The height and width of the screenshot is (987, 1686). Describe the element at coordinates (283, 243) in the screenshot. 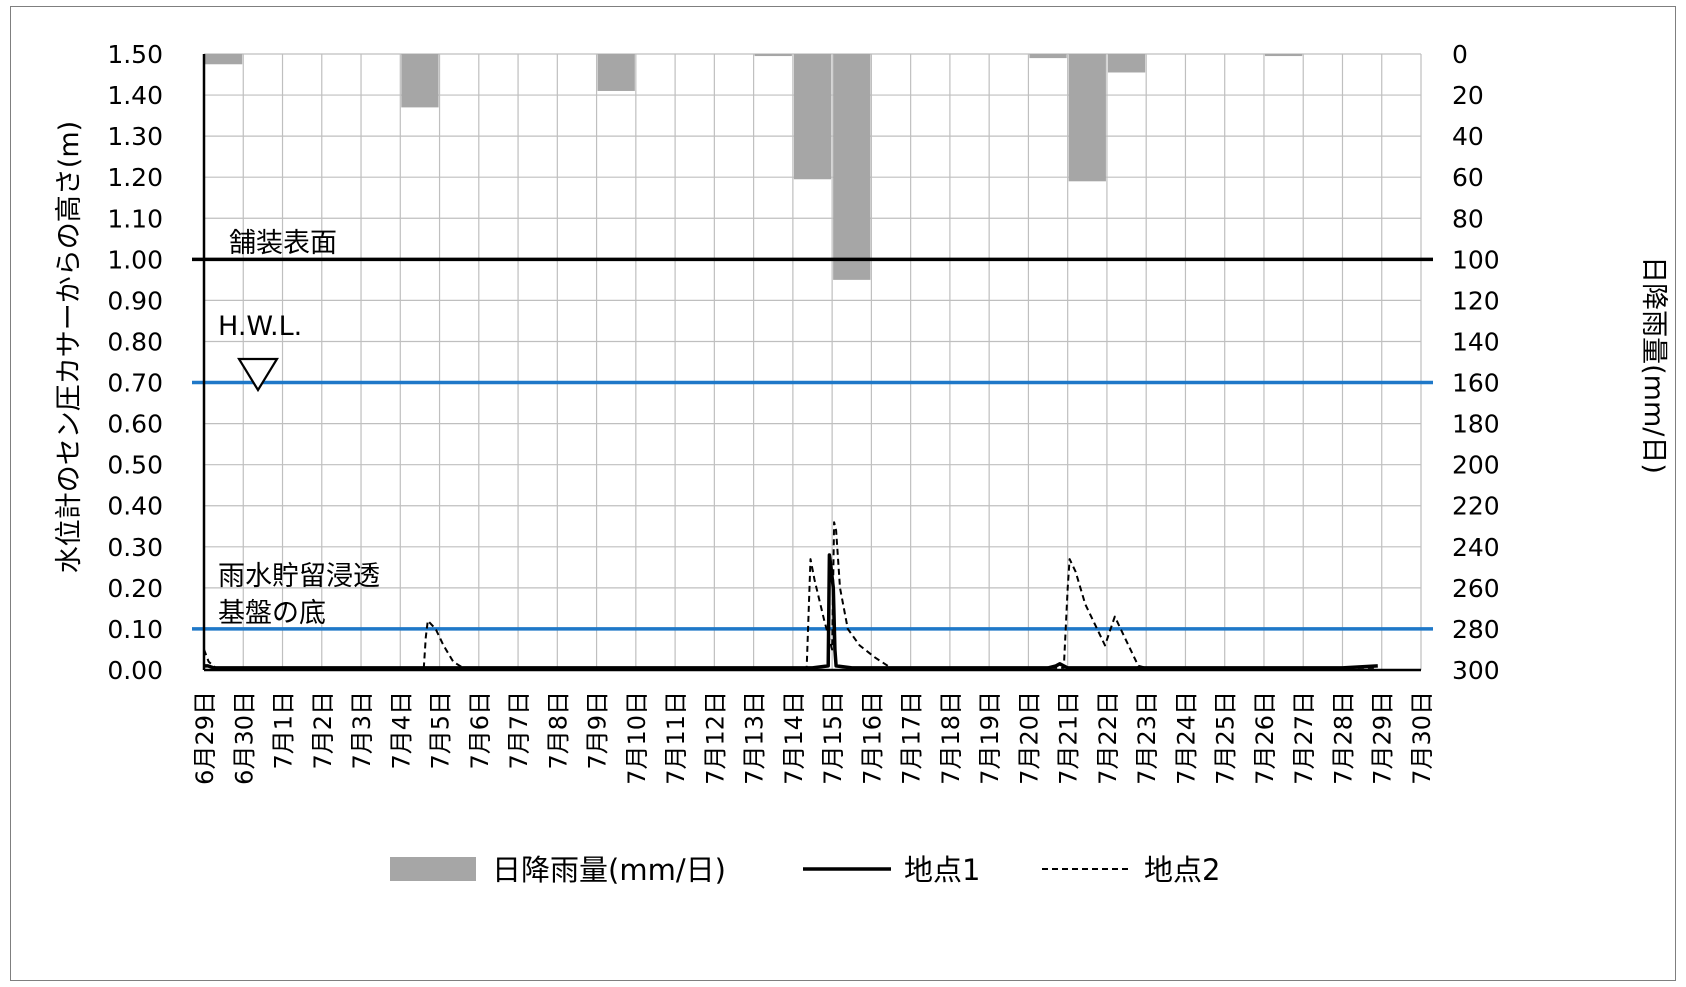

I see `annotation-pavement-surface: 舗装表面` at that location.